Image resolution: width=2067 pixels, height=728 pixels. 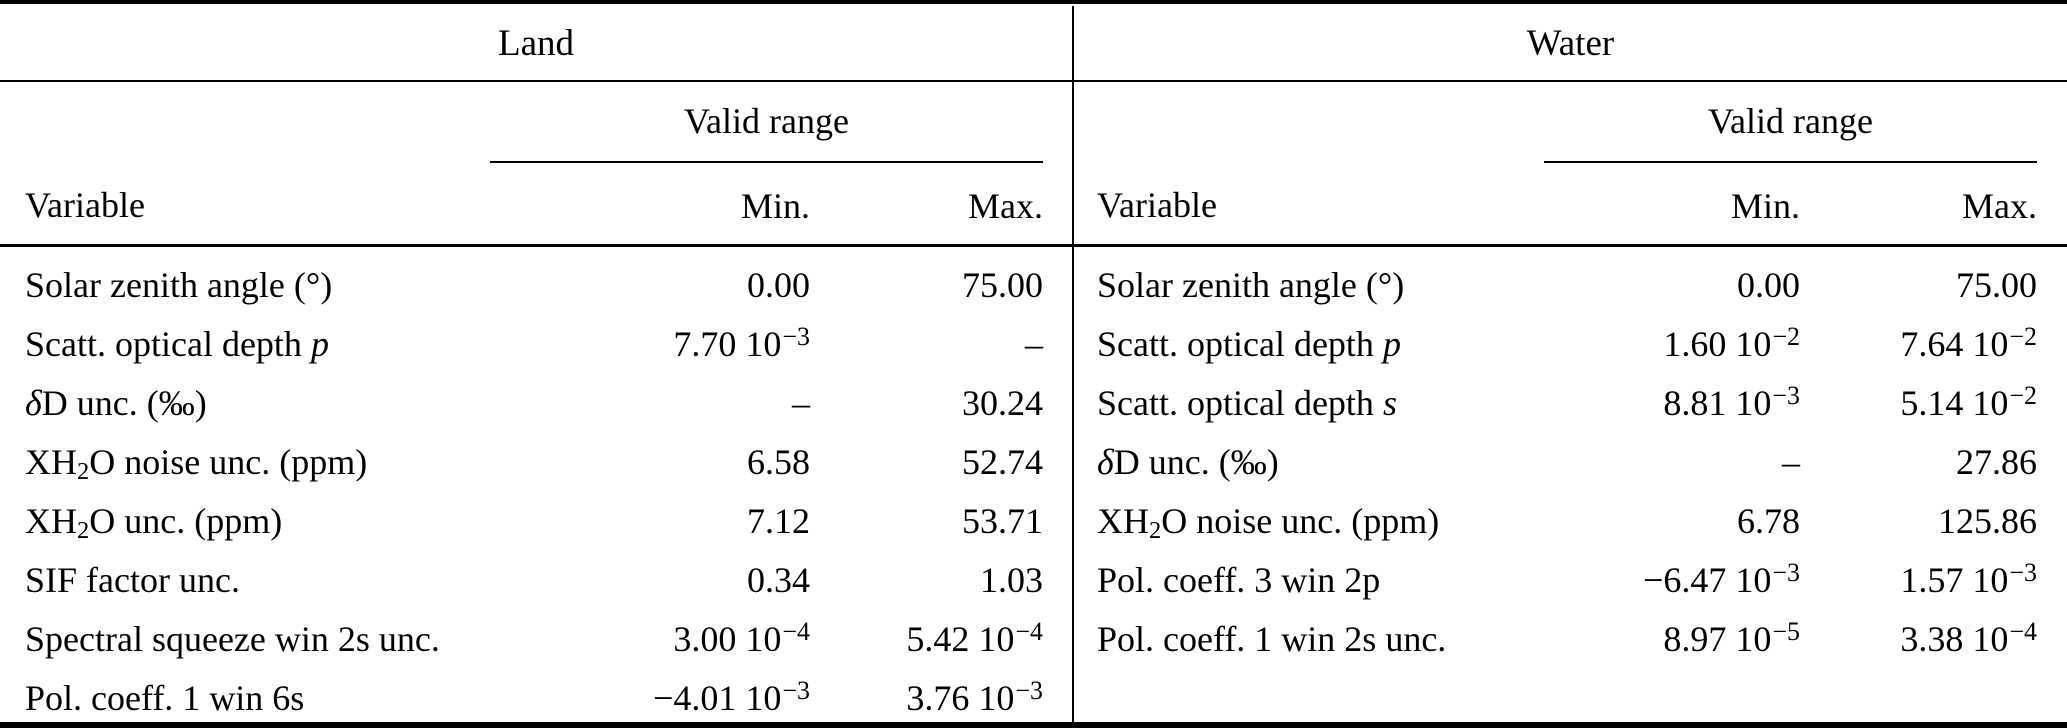 What do you see at coordinates (778, 580) in the screenshot?
I see `min-value-cell: 0.34` at bounding box center [778, 580].